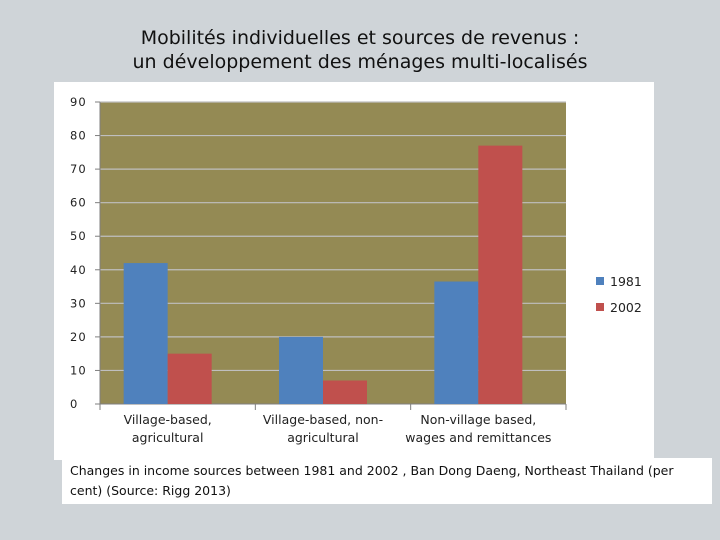 This screenshot has height=540, width=720. What do you see at coordinates (78, 102) in the screenshot?
I see `y-tick-label: 90` at bounding box center [78, 102].